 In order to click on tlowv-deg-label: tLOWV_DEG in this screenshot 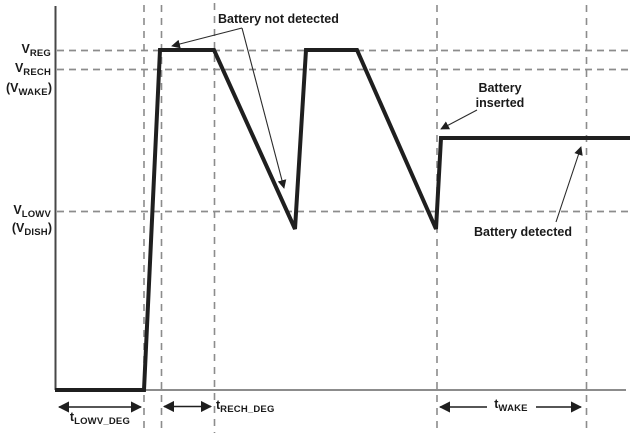, I will do `click(100, 418)`.